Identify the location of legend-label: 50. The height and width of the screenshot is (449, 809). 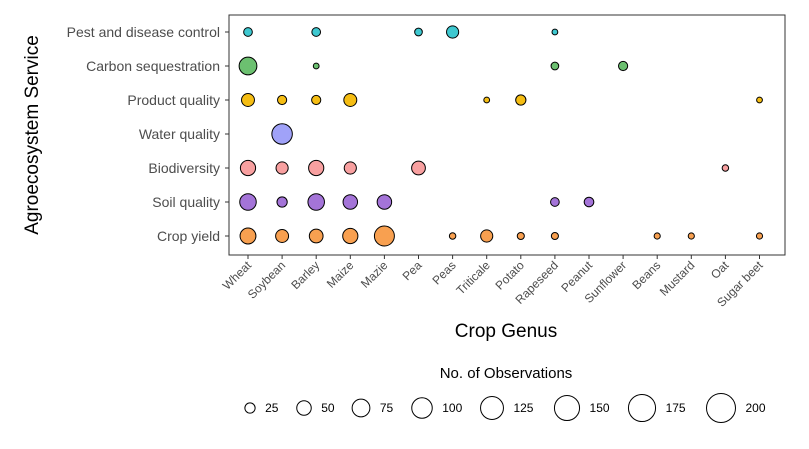
(328, 408).